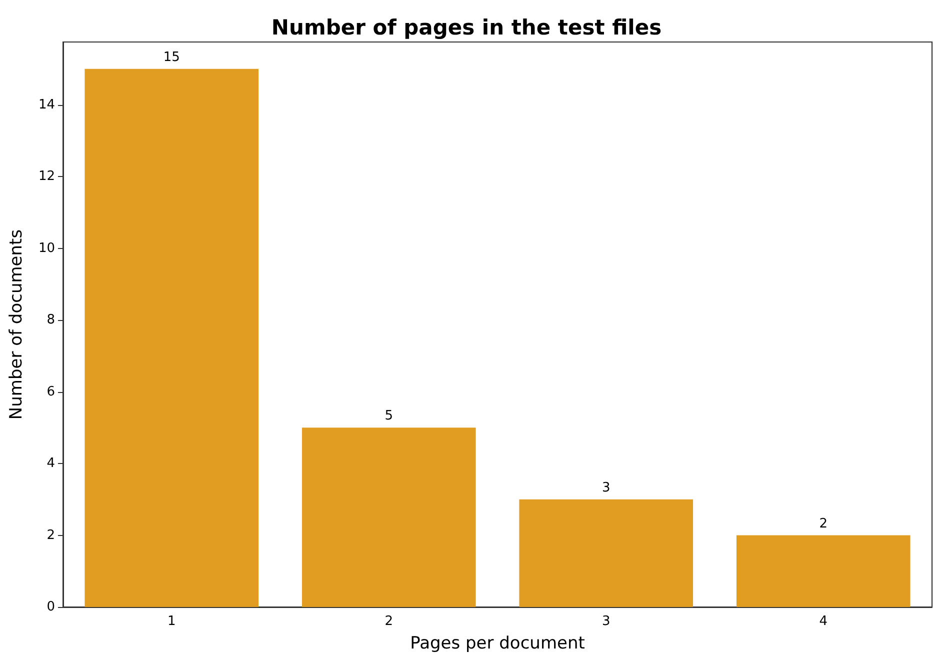 This screenshot has width=933, height=657. Describe the element at coordinates (823, 621) in the screenshot. I see `x-tick-label: 4` at that location.